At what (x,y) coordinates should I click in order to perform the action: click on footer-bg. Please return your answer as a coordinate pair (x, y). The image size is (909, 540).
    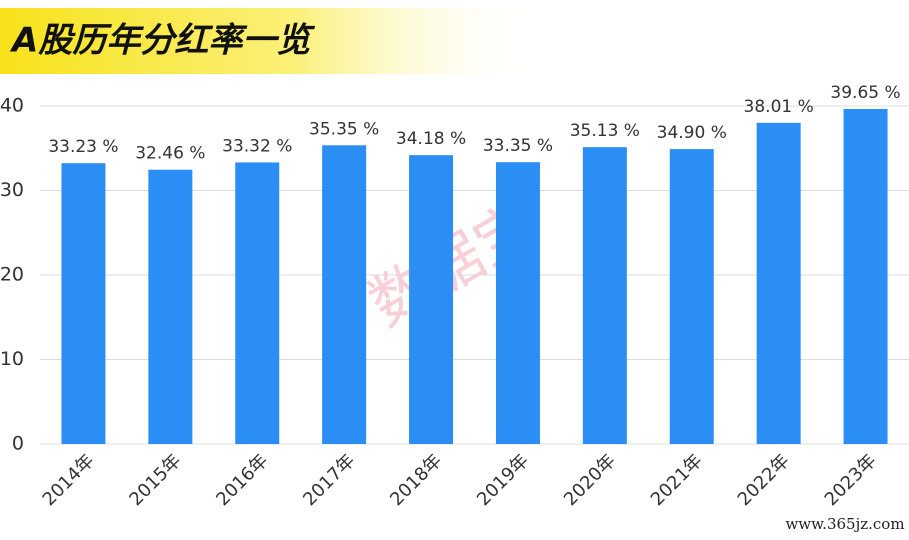
    Looking at the image, I should click on (845, 525).